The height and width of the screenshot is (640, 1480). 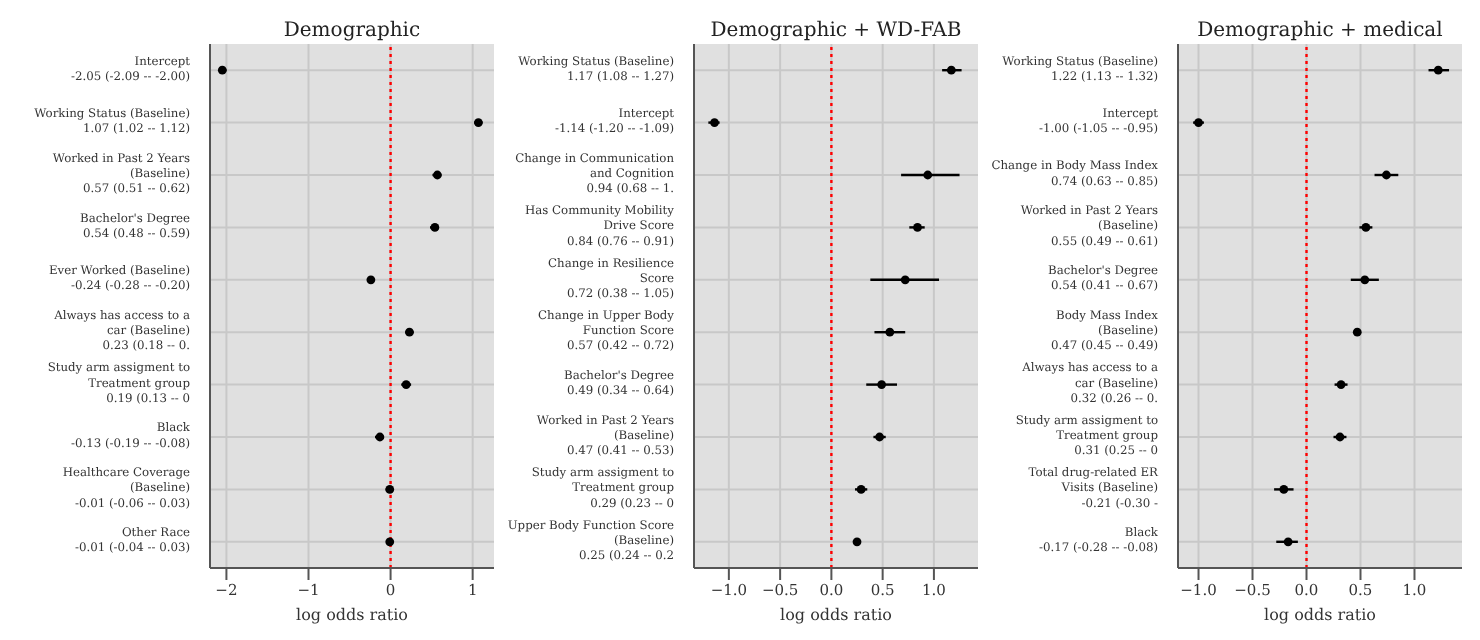 I want to click on chart-title: Demographic + medical, so click(x=1320, y=31).